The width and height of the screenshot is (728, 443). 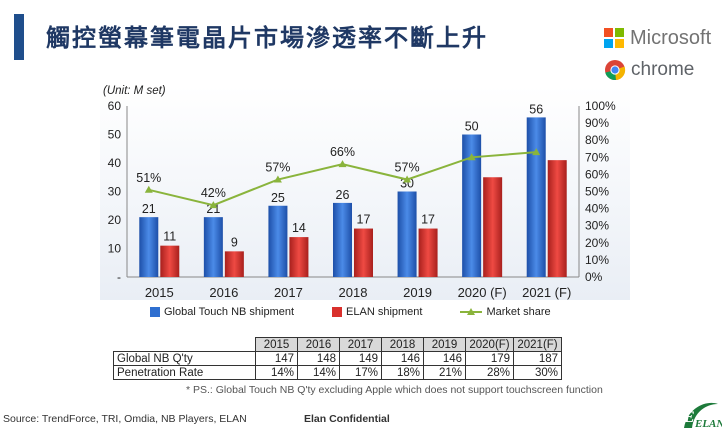 I want to click on y-right-tick-label: 100%, so click(x=600, y=106).